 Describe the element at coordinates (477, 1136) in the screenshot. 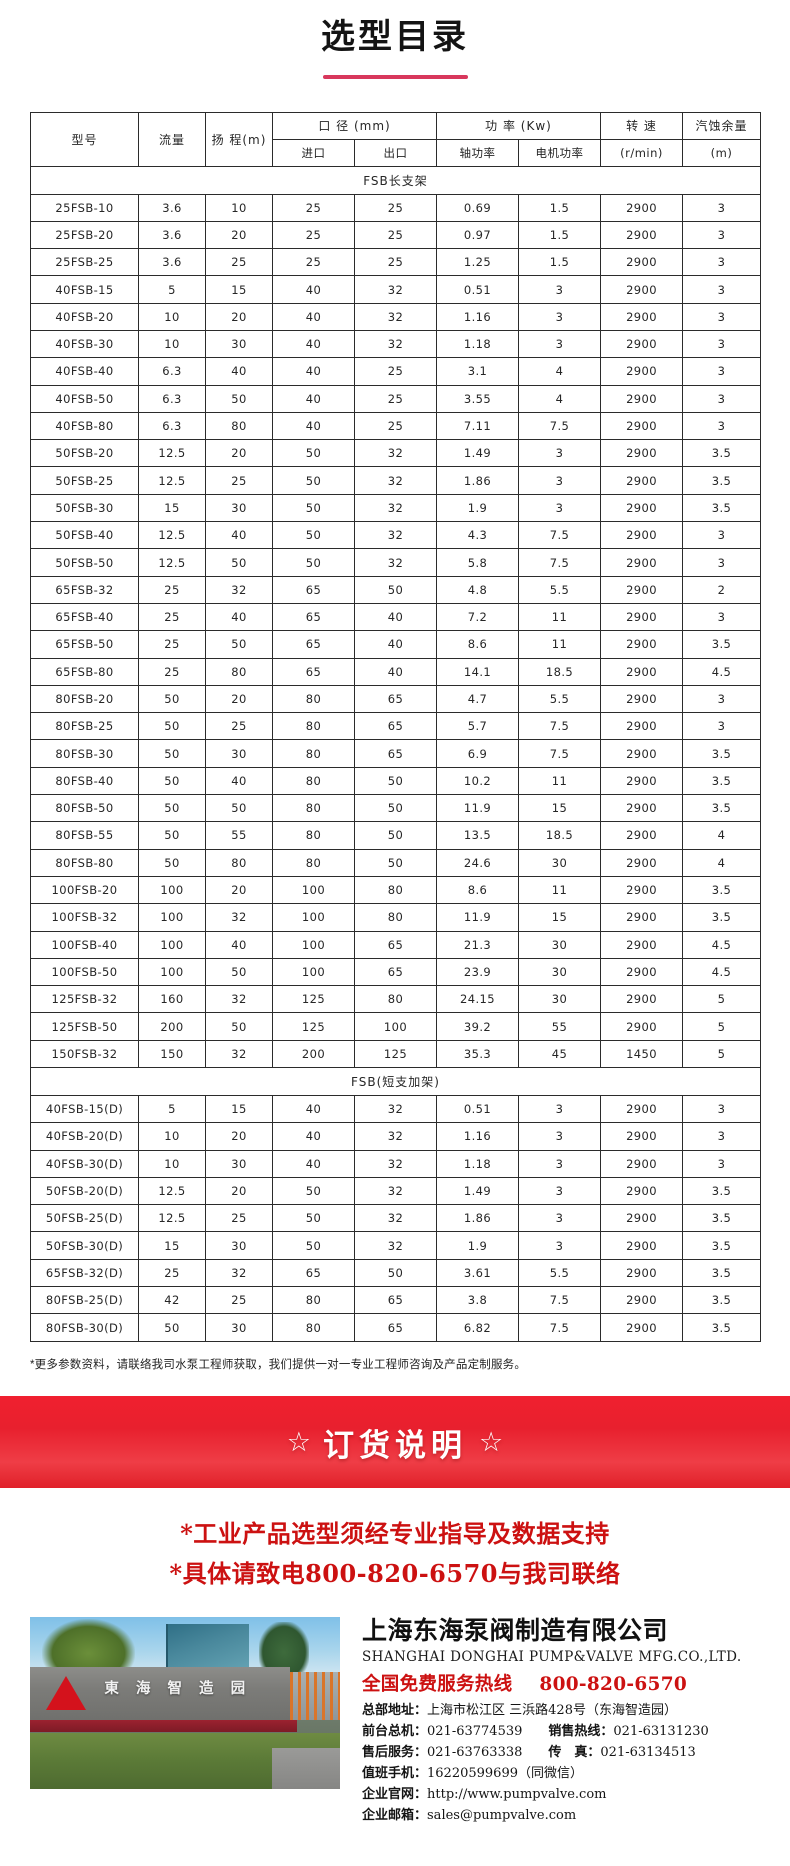

I see `cell-shaft-power: 1.16` at that location.